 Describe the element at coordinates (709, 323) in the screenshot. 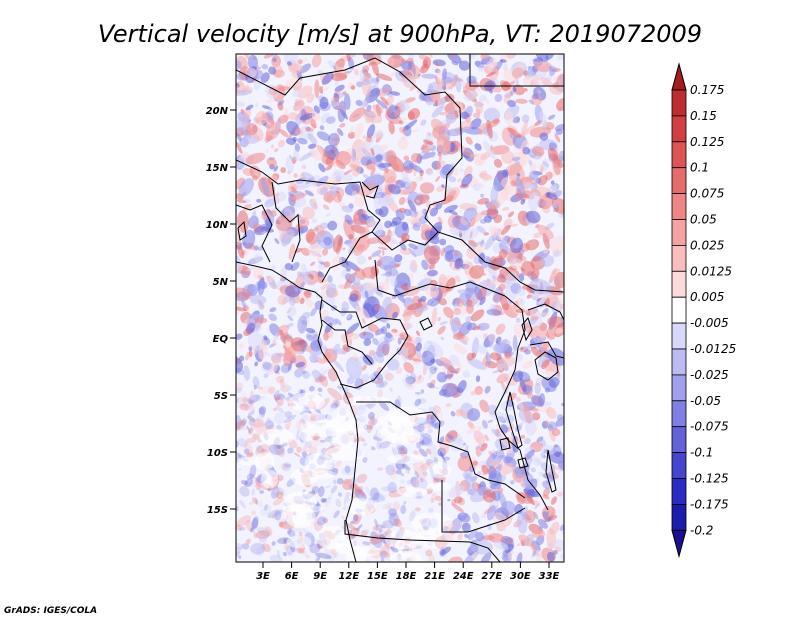

I see `colorbar-label: -0.005` at that location.